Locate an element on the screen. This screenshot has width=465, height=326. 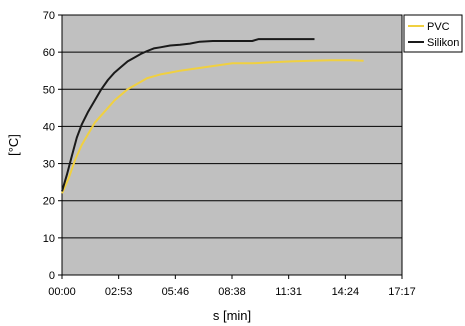
y-tick-label: 40 is located at coordinates (49, 127).